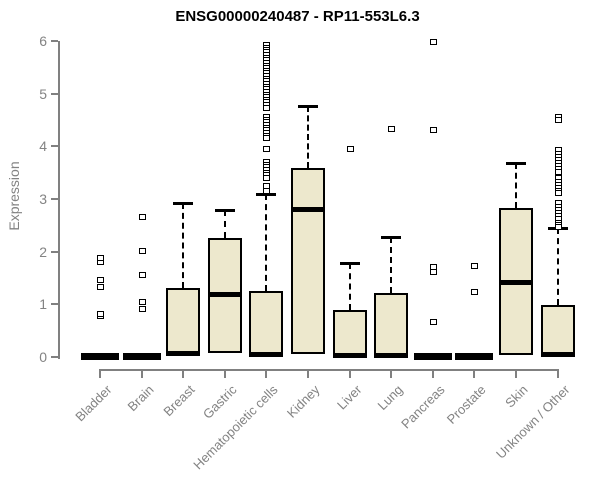 The width and height of the screenshot is (600, 500). Describe the element at coordinates (329, 370) in the screenshot. I see `x-axis-line` at that location.